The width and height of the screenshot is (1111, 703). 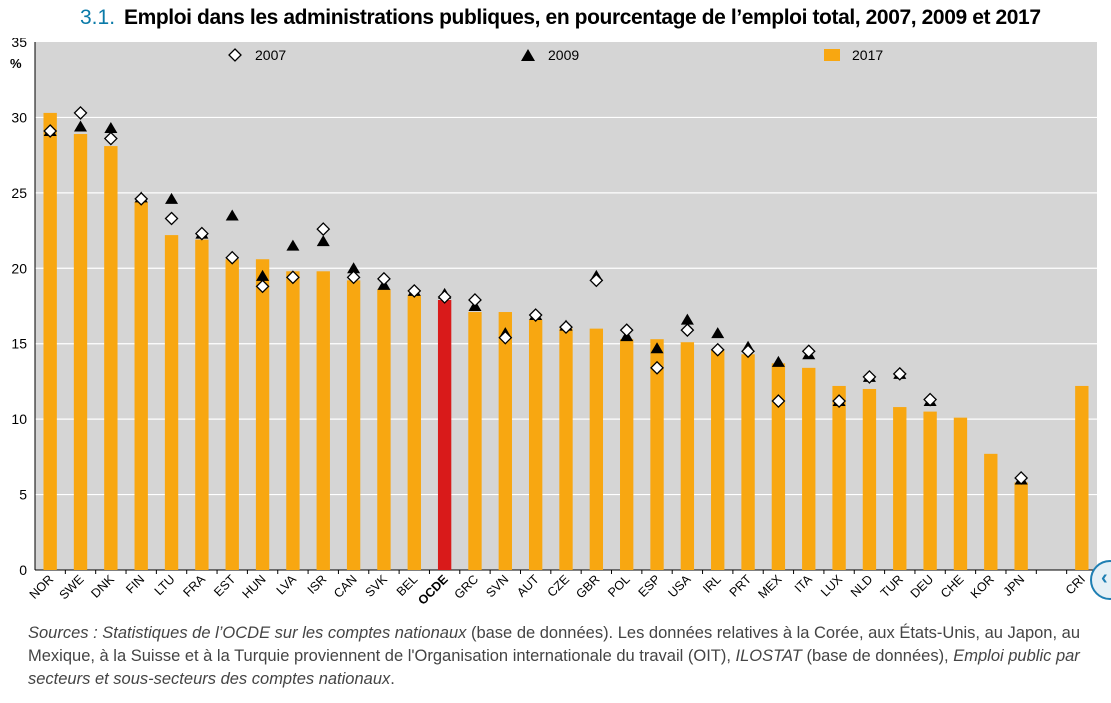 What do you see at coordinates (619, 586) in the screenshot?
I see `x-tick-label: POL` at bounding box center [619, 586].